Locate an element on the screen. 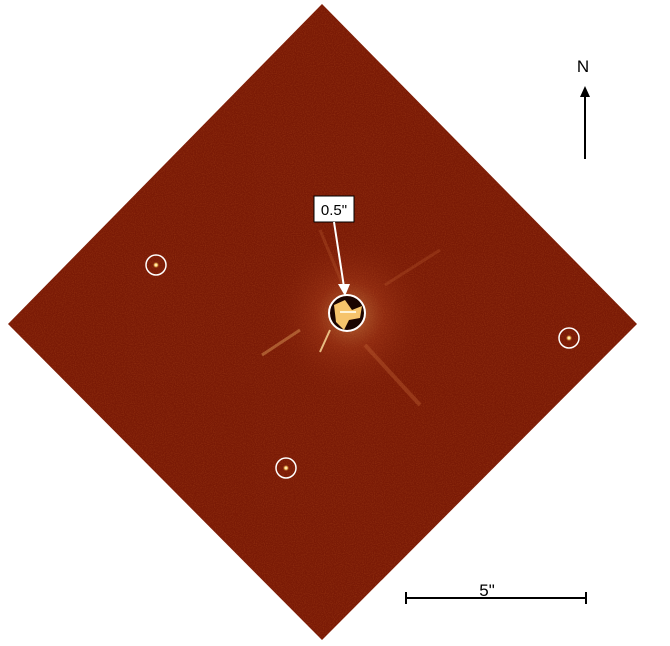  scale-bar: 5" is located at coordinates (496, 592).